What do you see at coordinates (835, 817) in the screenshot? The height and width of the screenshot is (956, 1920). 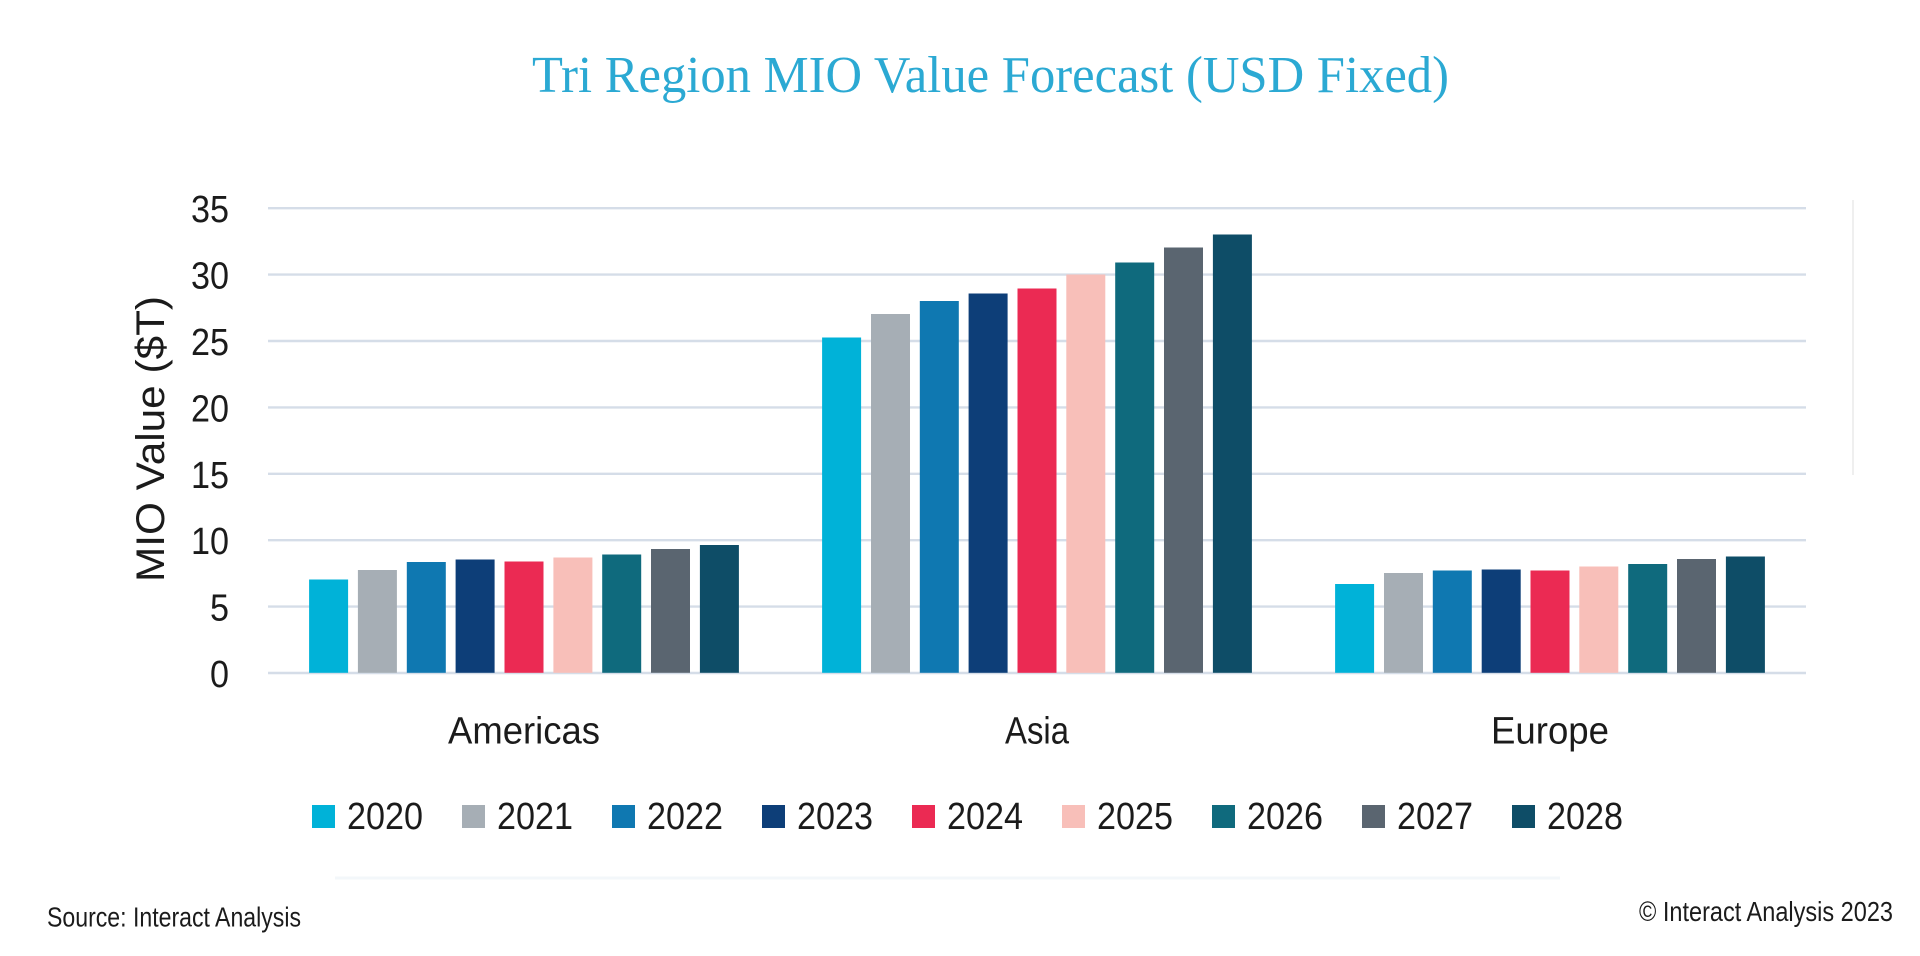 I see `svg-text: 2023` at bounding box center [835, 817].